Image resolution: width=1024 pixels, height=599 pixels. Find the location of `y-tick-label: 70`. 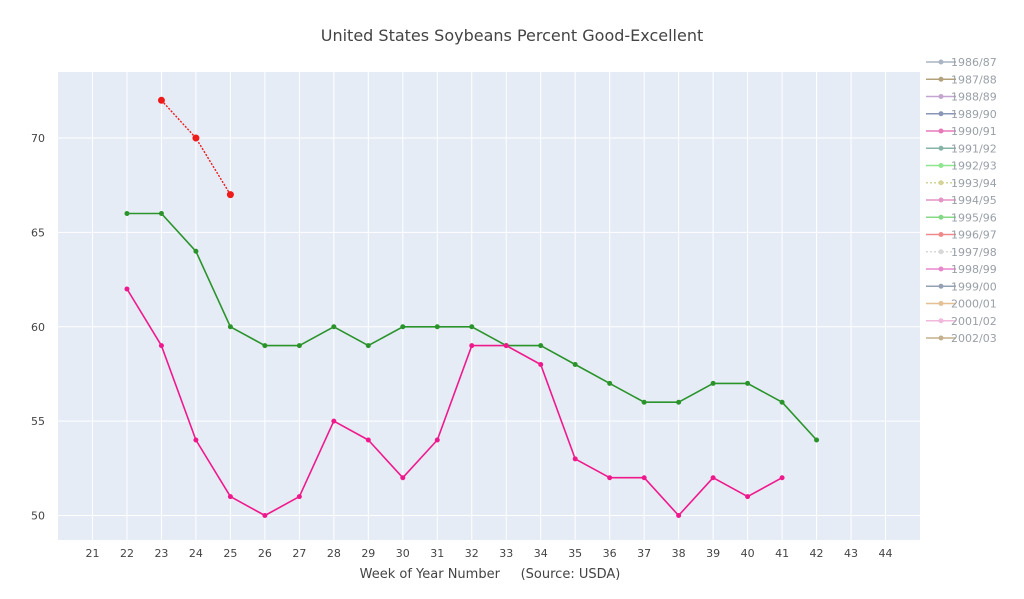

y-tick-label: 70 is located at coordinates (38, 138).